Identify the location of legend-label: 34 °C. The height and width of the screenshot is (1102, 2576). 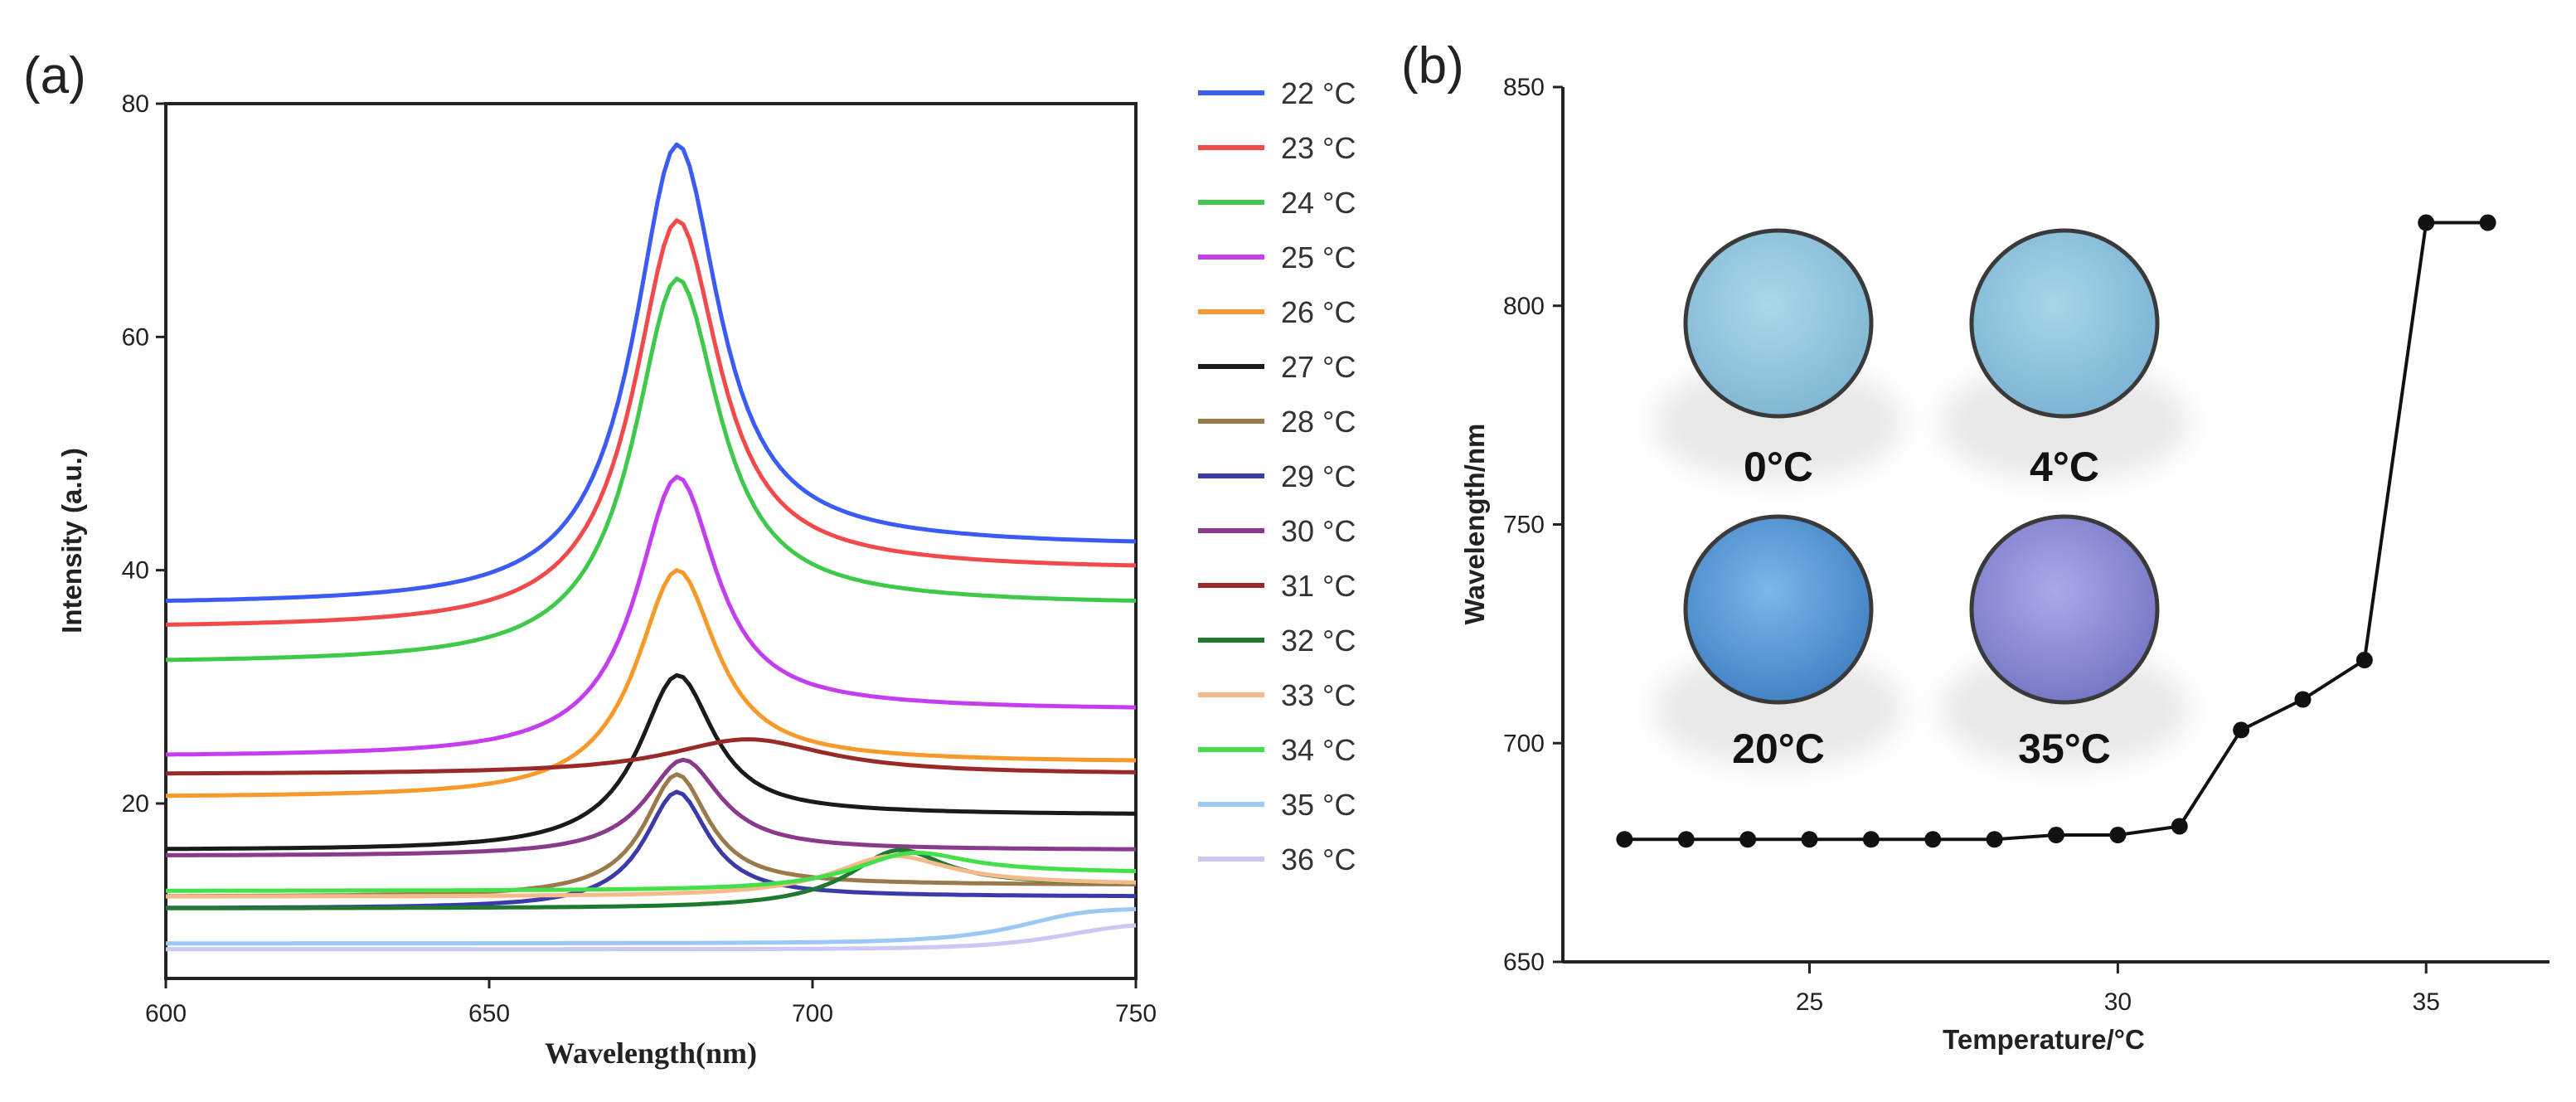
(1318, 750).